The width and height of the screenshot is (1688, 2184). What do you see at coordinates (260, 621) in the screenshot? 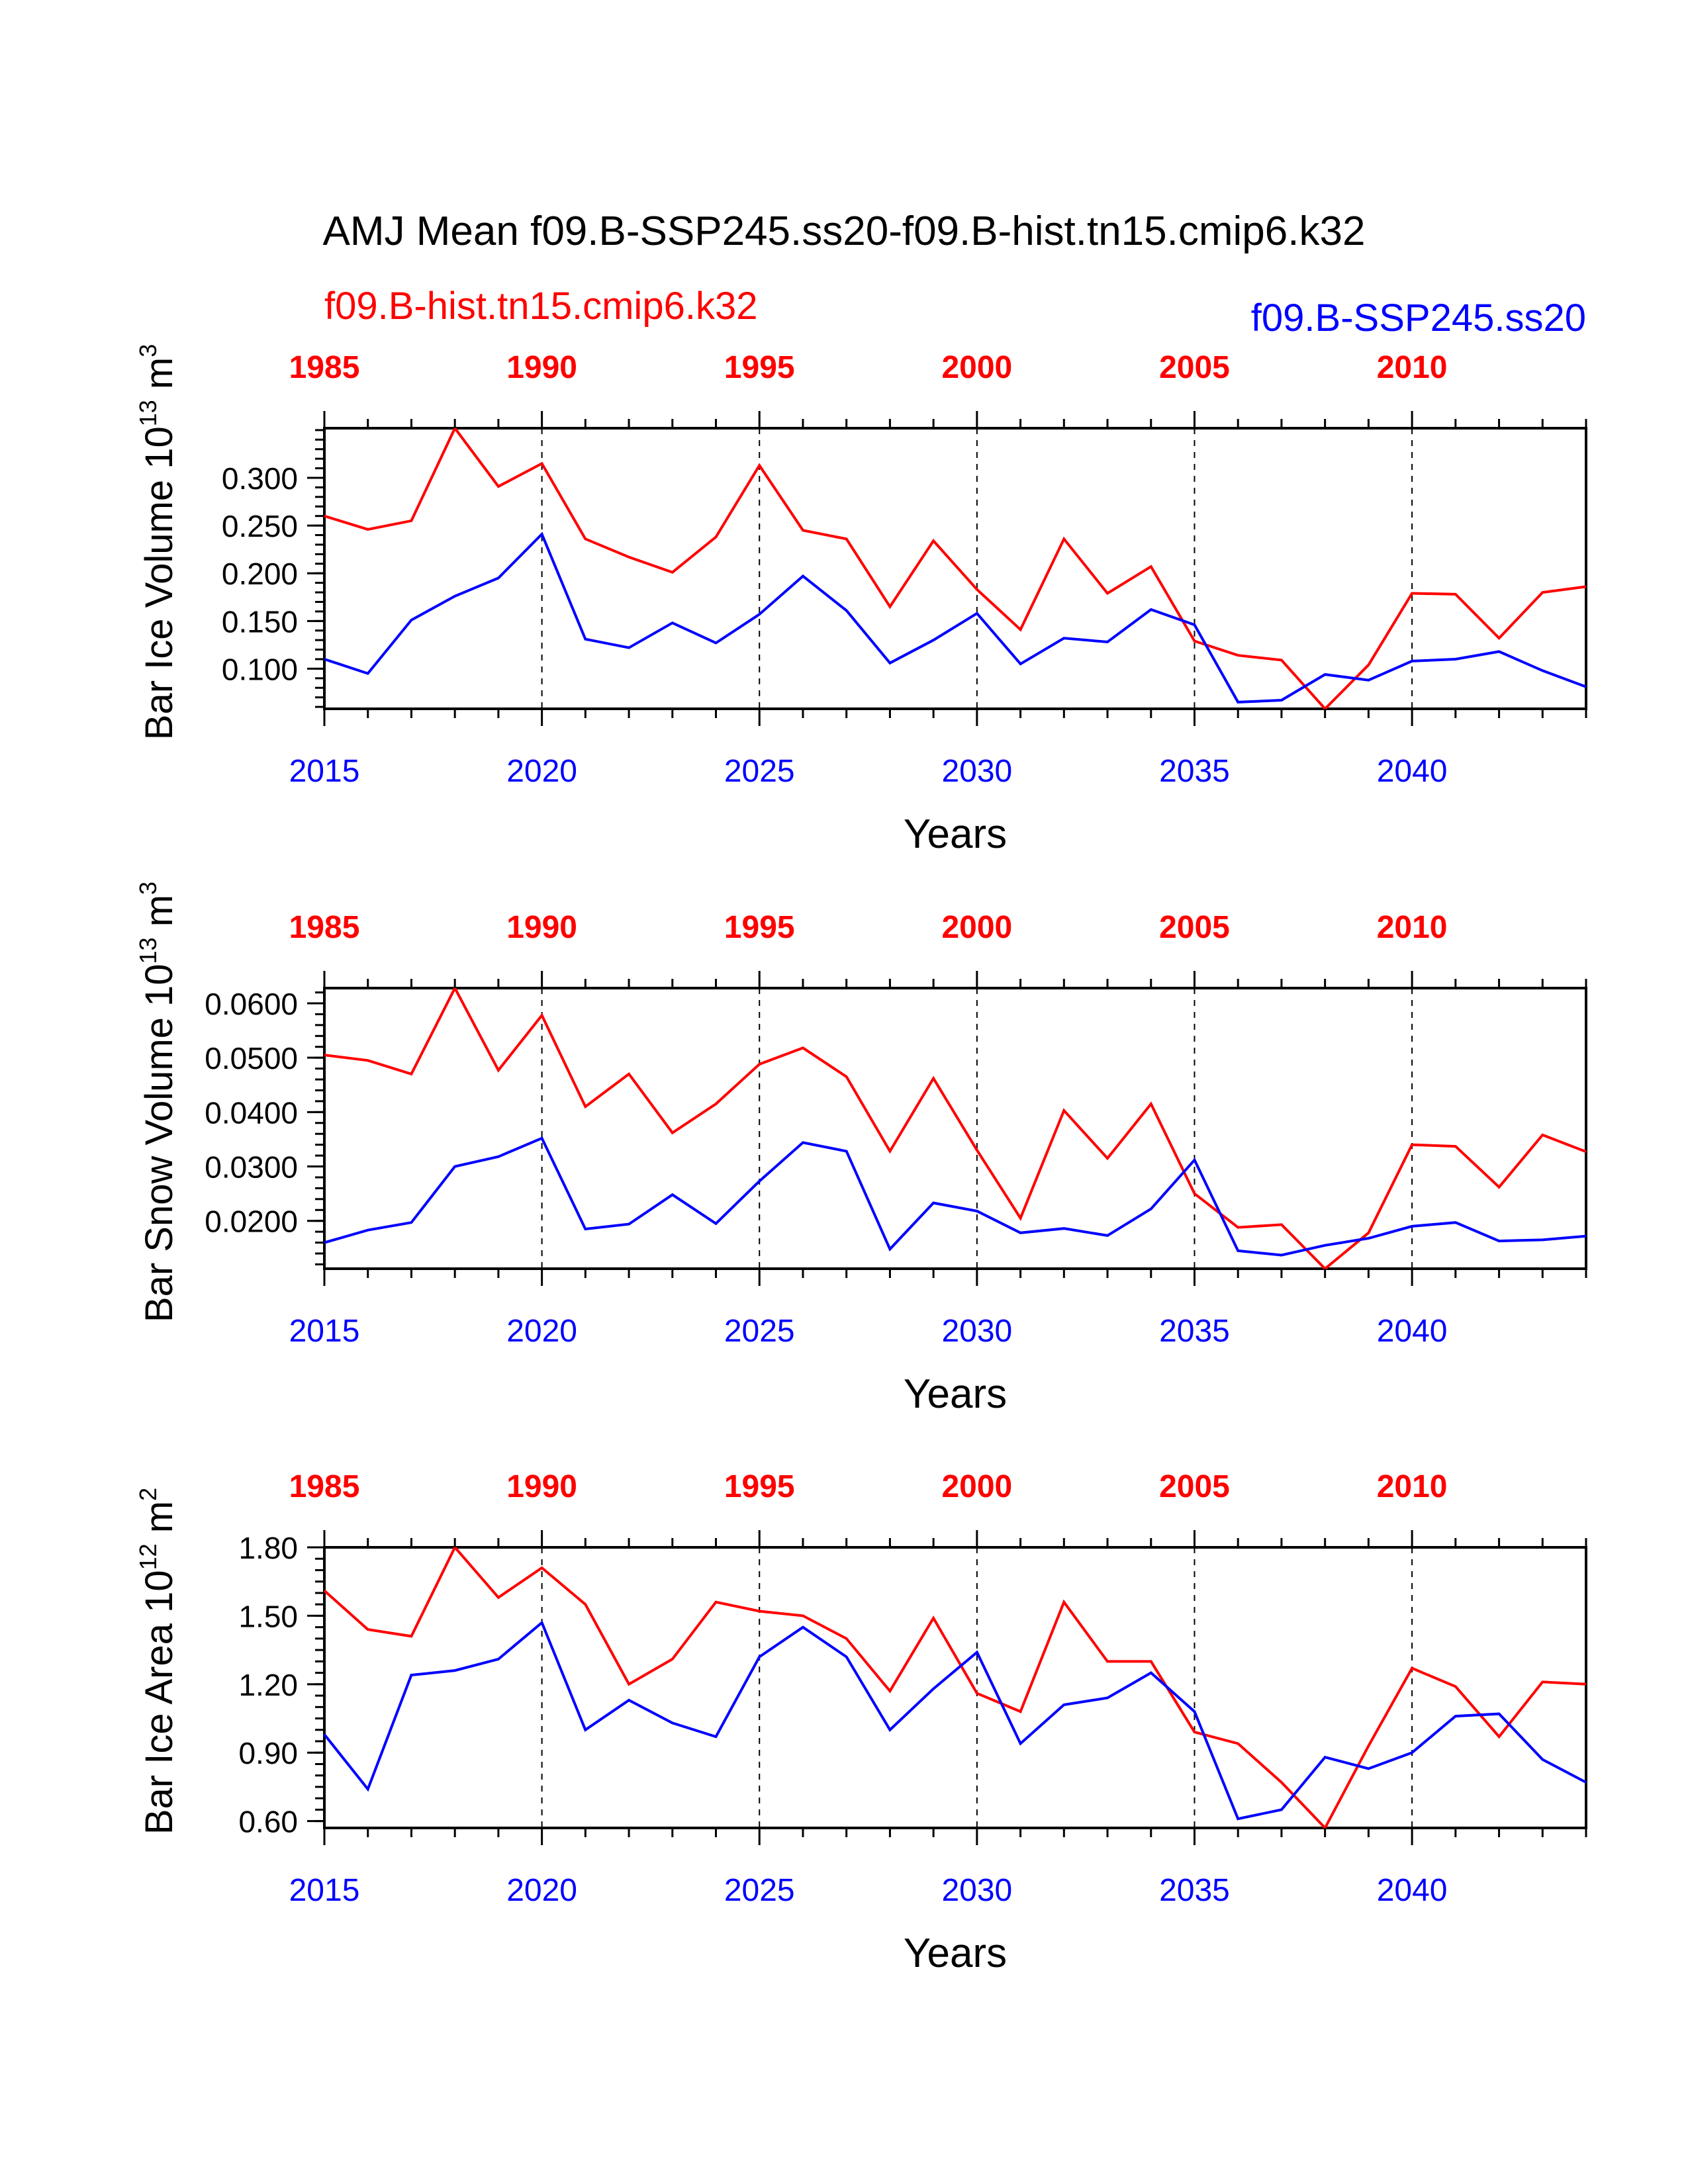
I see `y-tick-label: 0.150` at bounding box center [260, 621].